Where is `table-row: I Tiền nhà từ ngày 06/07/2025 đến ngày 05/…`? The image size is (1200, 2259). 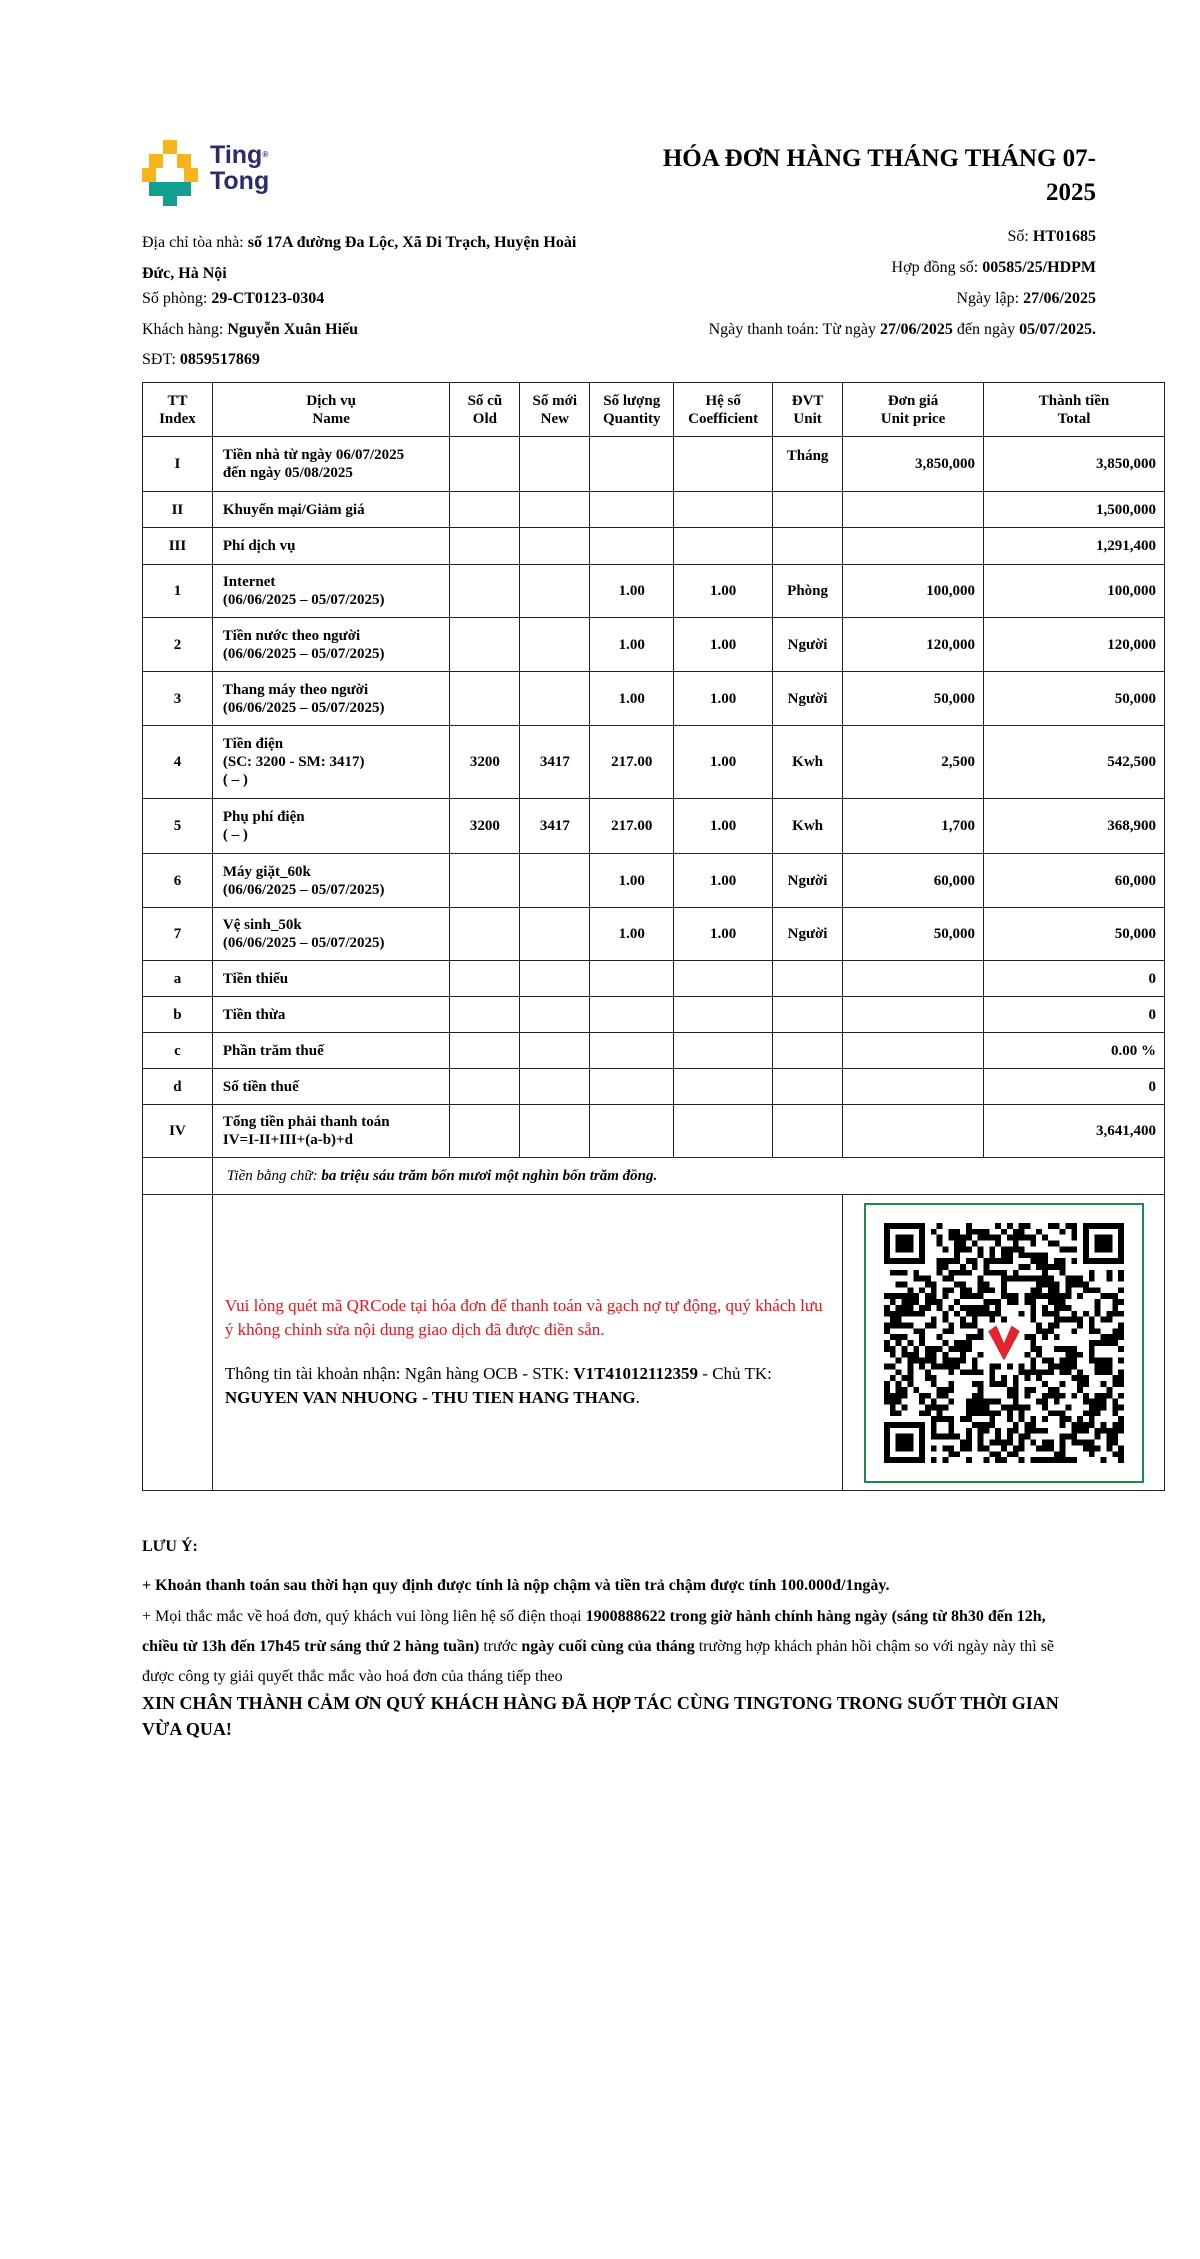
table-row: I Tiền nhà từ ngày 06/07/2025 đến ngày 05/… is located at coordinates (653, 464).